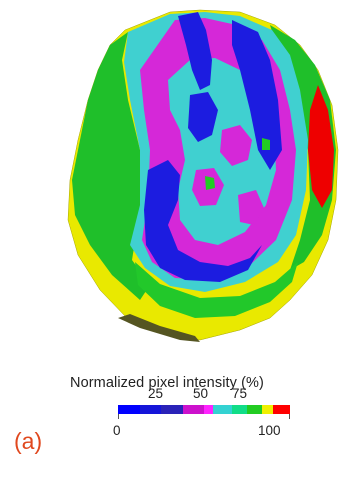 The height and width of the screenshot is (493, 346). Describe the element at coordinates (156, 393) in the screenshot. I see `tick-label-25: 25` at that location.